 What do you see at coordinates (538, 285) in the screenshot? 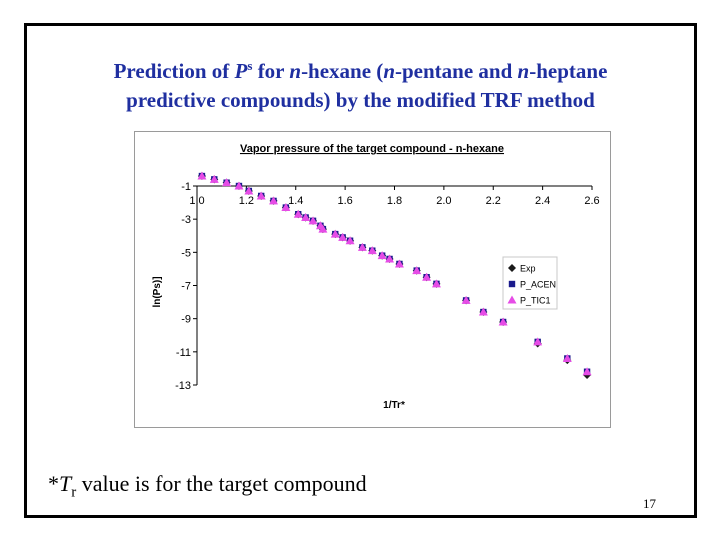
I see `legend-label-p_acen: P_ACEN` at bounding box center [538, 285].